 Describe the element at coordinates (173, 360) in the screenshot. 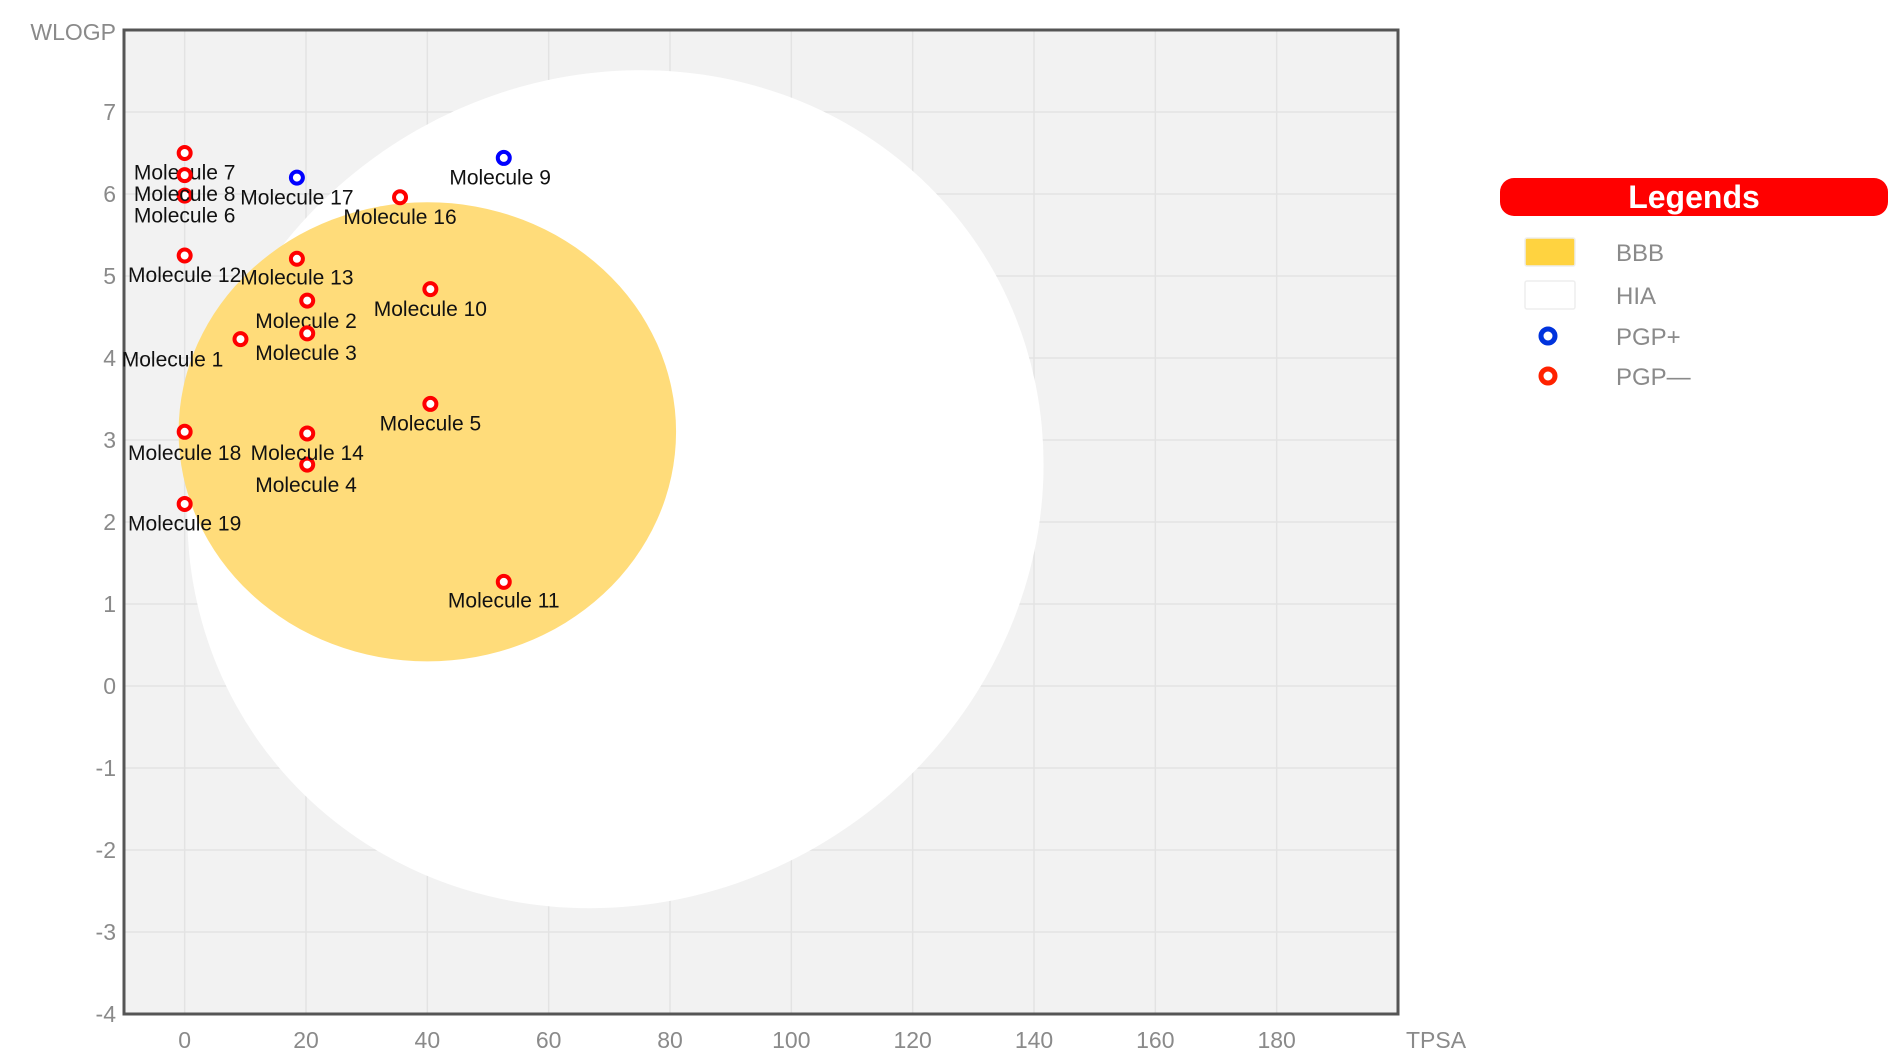

I see `point-label: Molecule 1` at that location.